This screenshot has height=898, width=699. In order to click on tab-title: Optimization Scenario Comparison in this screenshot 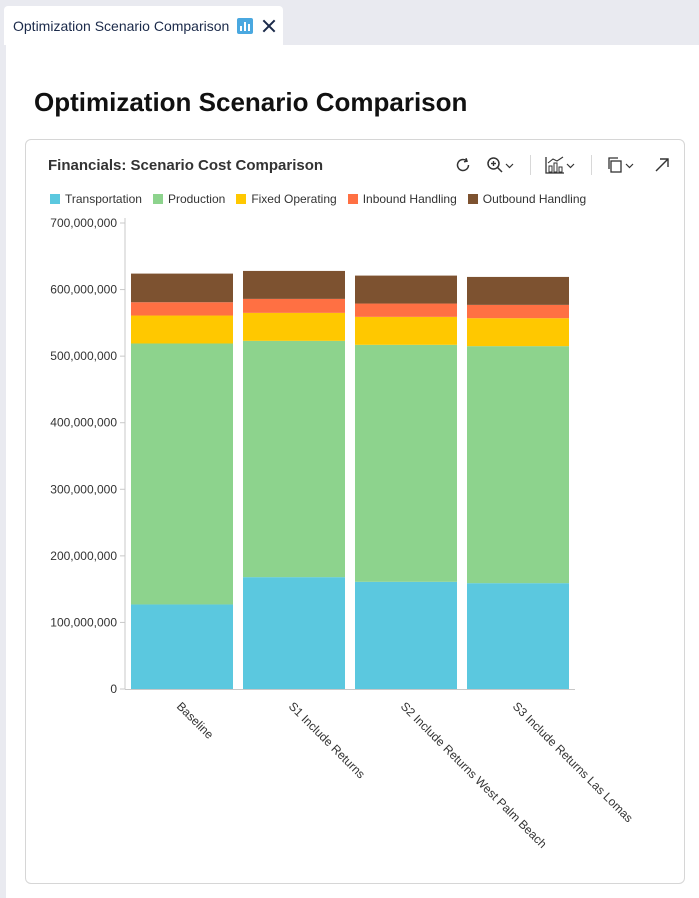, I will do `click(121, 25)`.